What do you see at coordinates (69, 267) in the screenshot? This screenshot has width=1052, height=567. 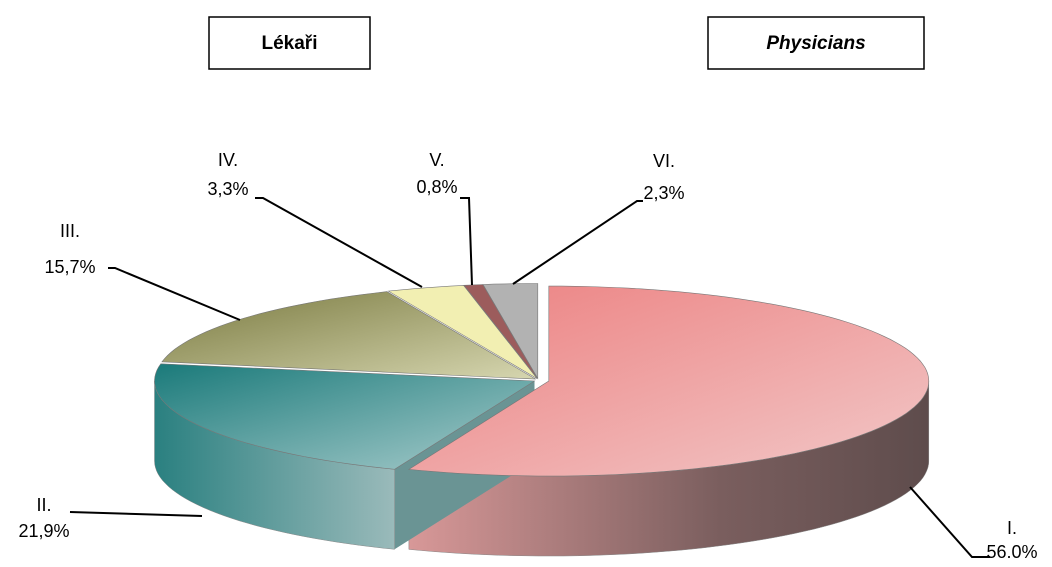 I see `value-label: 15,7%` at bounding box center [69, 267].